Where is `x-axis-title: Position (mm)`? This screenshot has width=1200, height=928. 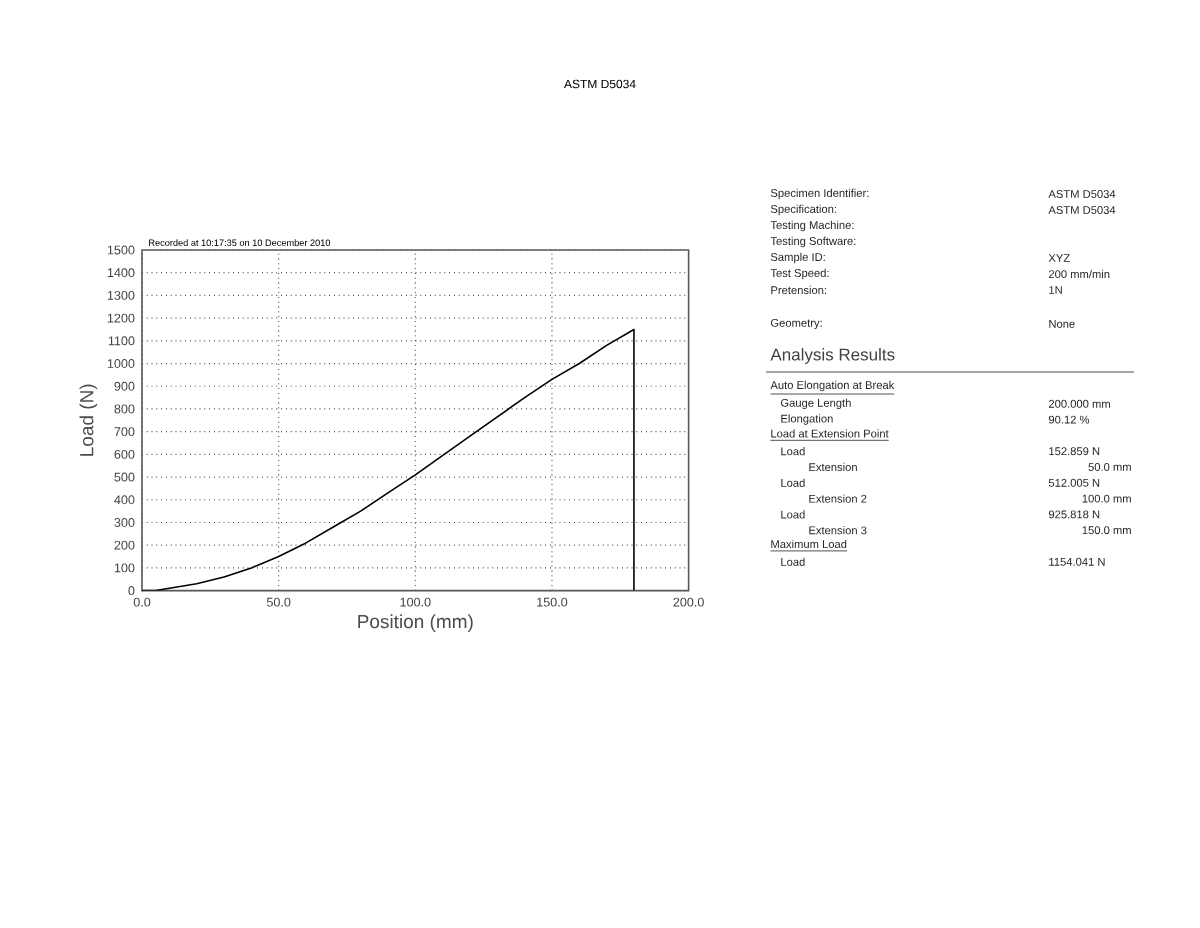 x-axis-title: Position (mm) is located at coordinates (415, 623).